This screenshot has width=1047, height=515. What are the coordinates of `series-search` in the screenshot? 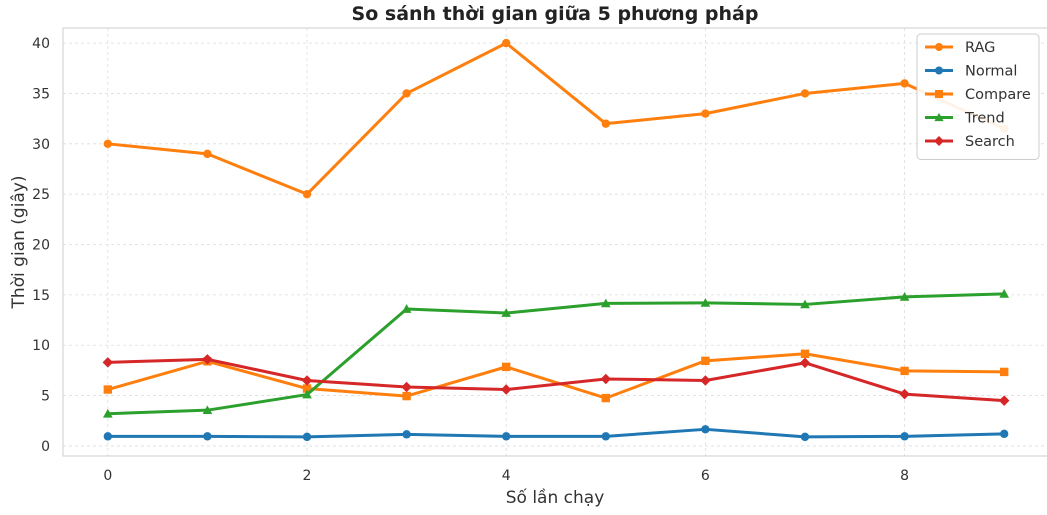 It's located at (556, 380).